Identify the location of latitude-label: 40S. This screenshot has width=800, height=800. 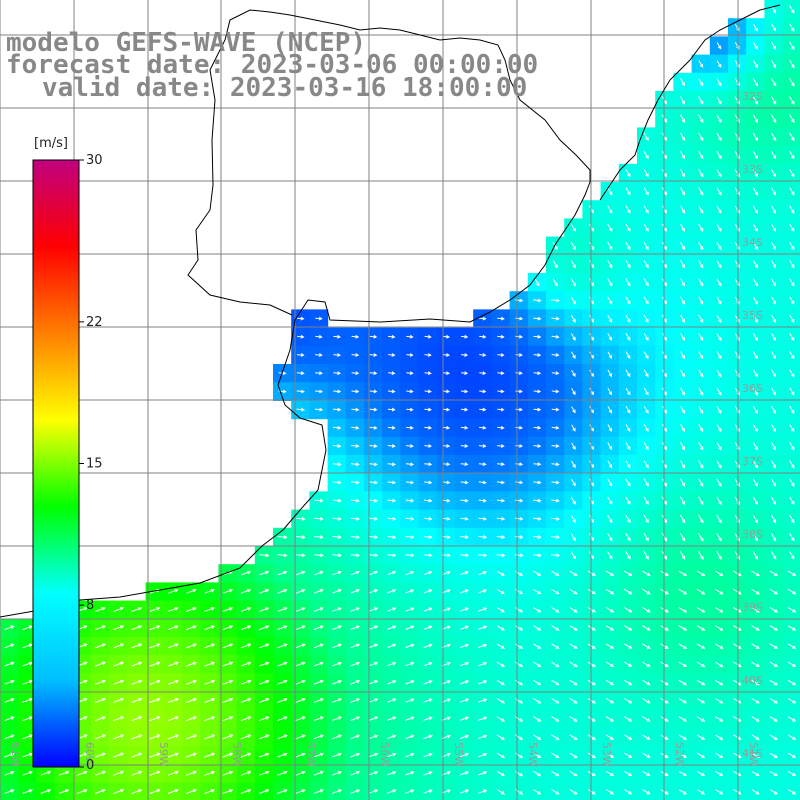
(752, 680).